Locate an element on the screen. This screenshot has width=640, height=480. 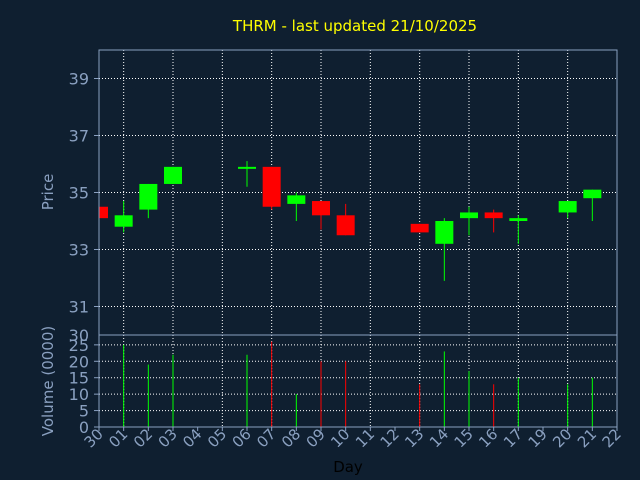
day-tick-label: 22 is located at coordinates (612, 438).